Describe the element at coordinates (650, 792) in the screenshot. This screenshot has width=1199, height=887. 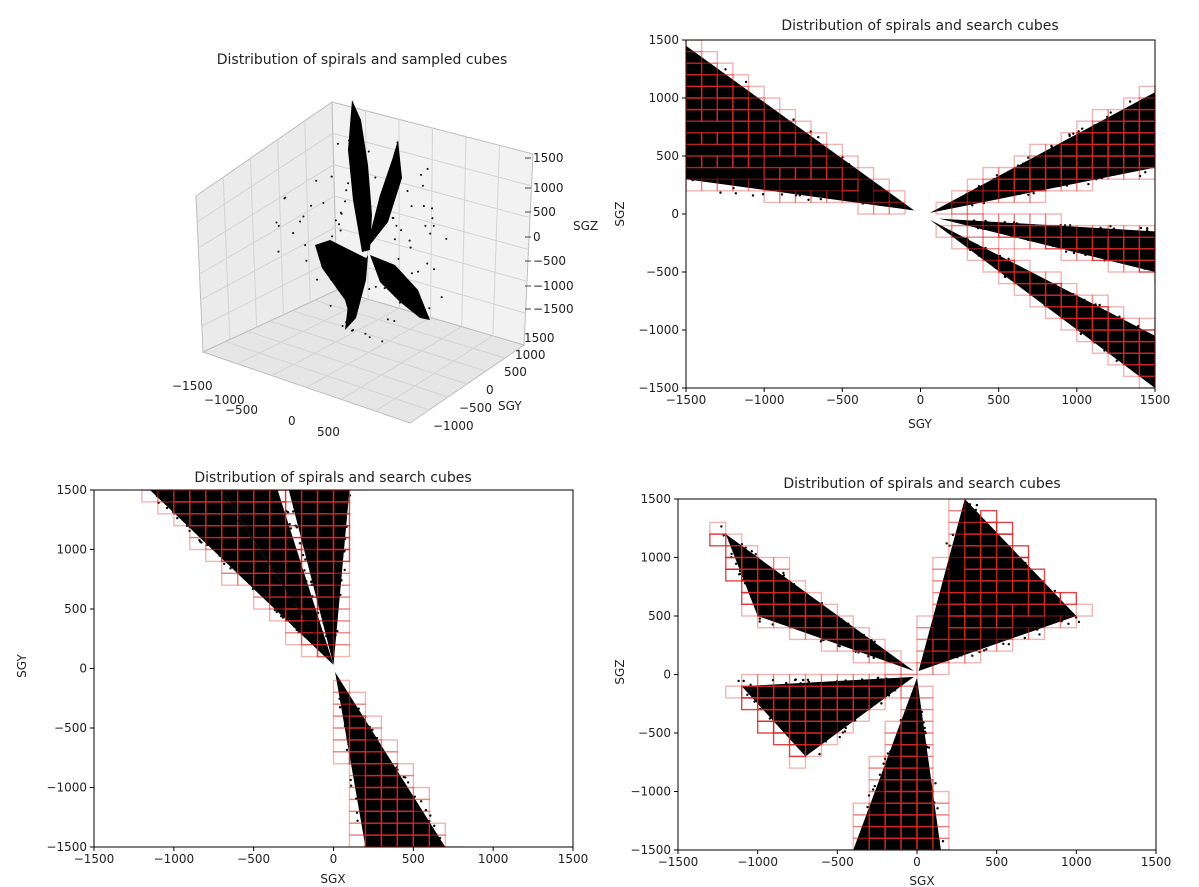
I see `y-tick-label: −1000` at that location.